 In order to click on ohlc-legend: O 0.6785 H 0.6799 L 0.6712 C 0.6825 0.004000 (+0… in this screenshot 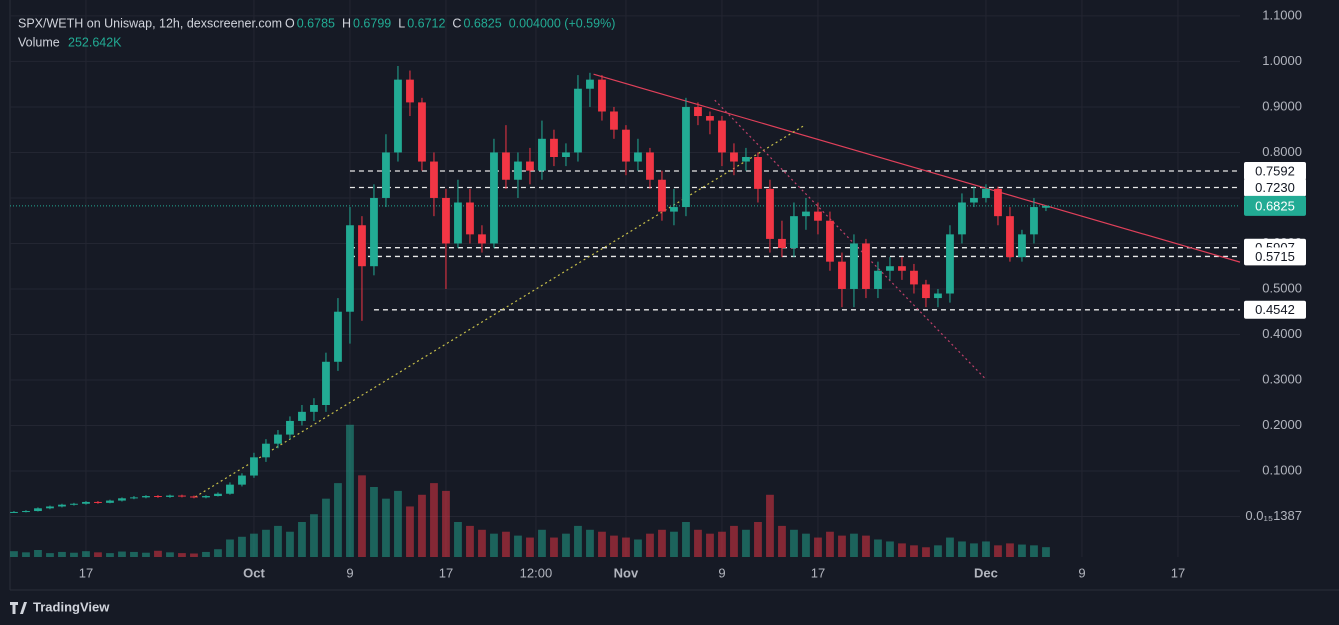, I will do `click(450, 23)`.